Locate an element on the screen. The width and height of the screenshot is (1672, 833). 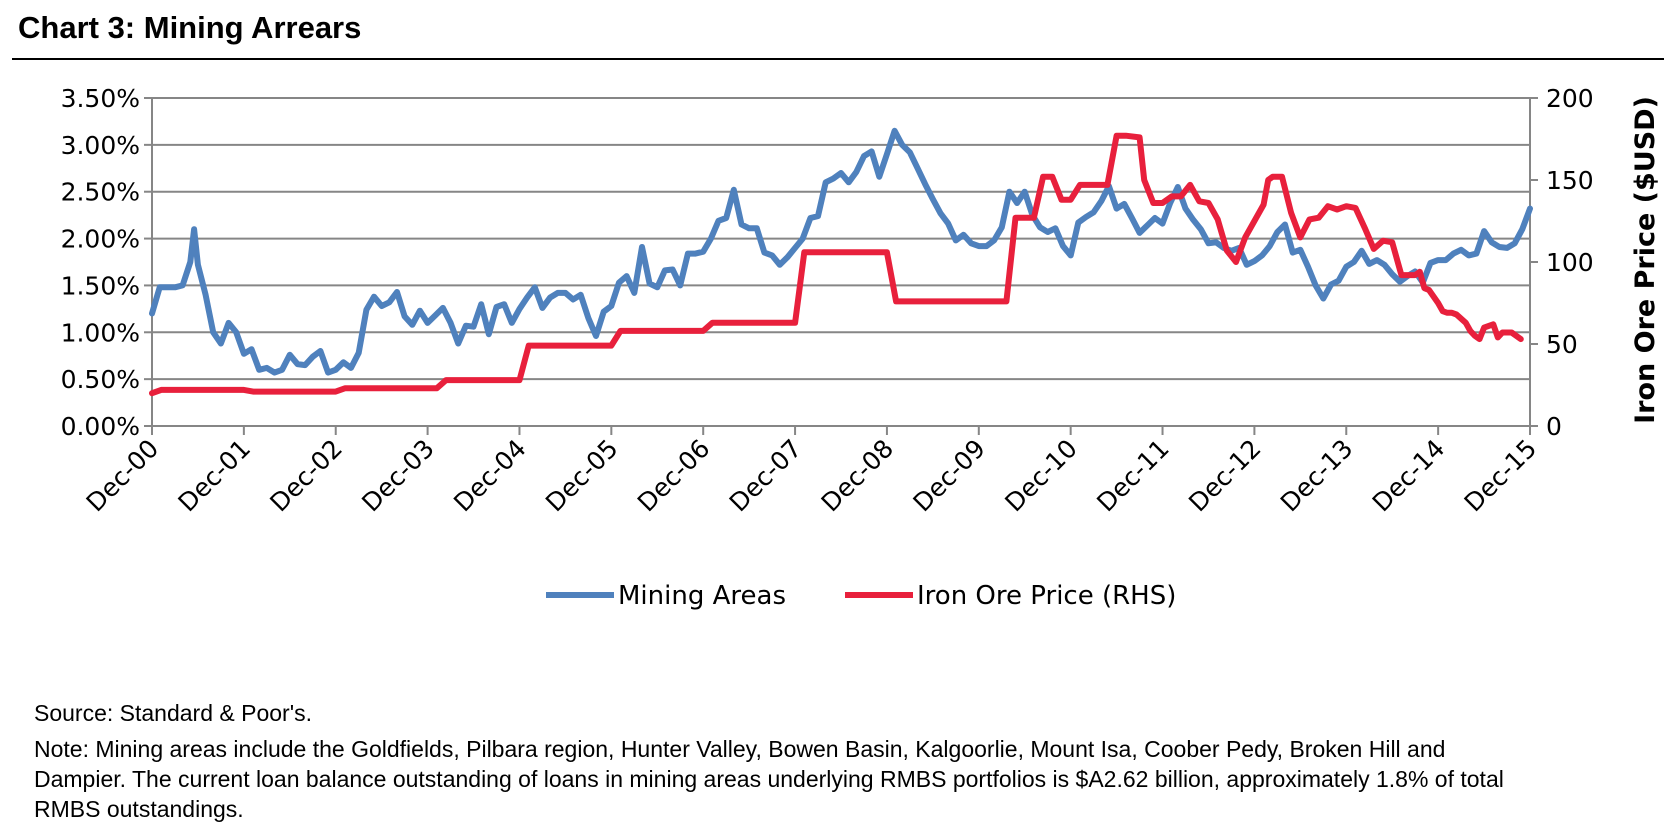
x-tick-label: Dec-11 is located at coordinates (1133, 476).